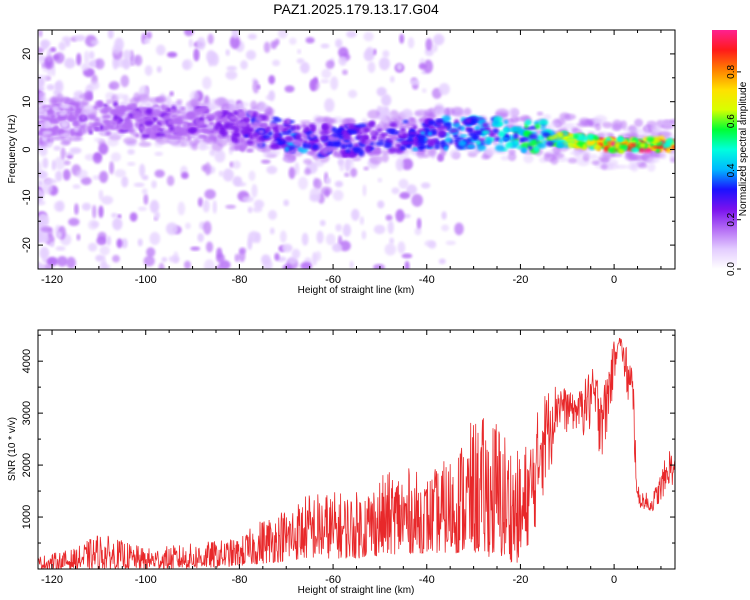 The width and height of the screenshot is (750, 600). I want to click on snr-x-tick-label: -40, so click(427, 580).